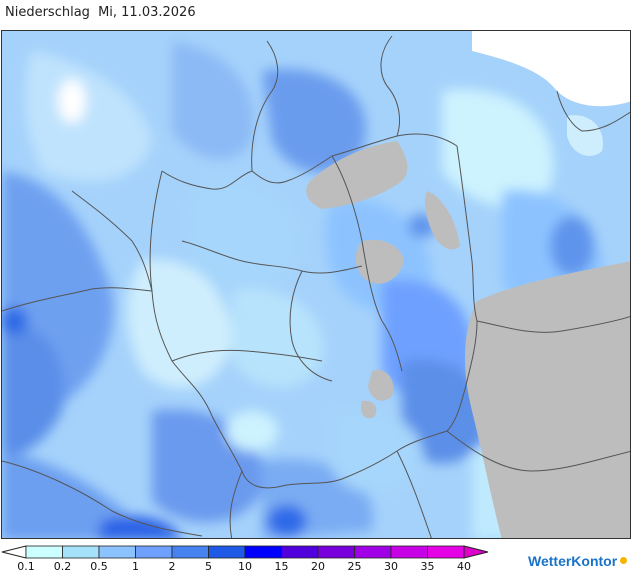 The width and height of the screenshot is (633, 580). I want to click on legend-color-bar, so click(245, 552).